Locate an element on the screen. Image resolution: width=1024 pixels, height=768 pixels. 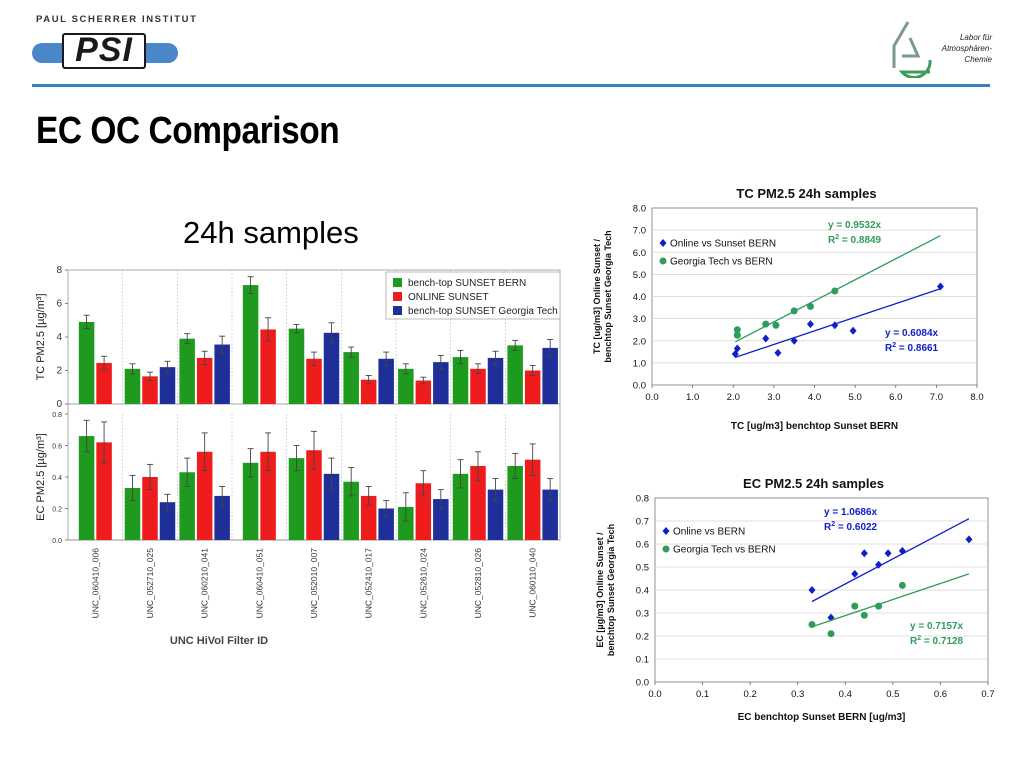
ec-x-tick-label: 0.6 is located at coordinates (940, 694).